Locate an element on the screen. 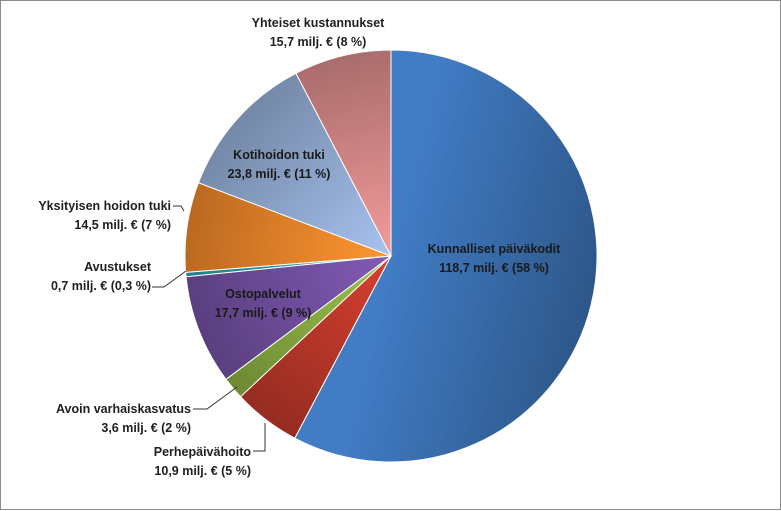 The width and height of the screenshot is (781, 511). slice-name-5: Yksityisen hoidon tuki is located at coordinates (104, 206).